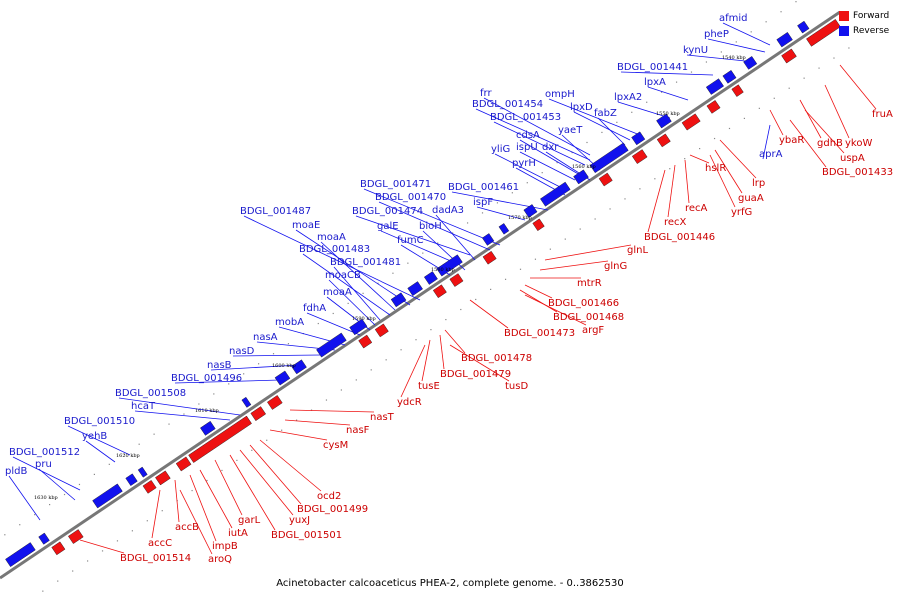  What do you see at coordinates (364, 319) in the screenshot?
I see `scale-tick-label: 1590 kbp` at bounding box center [364, 319].